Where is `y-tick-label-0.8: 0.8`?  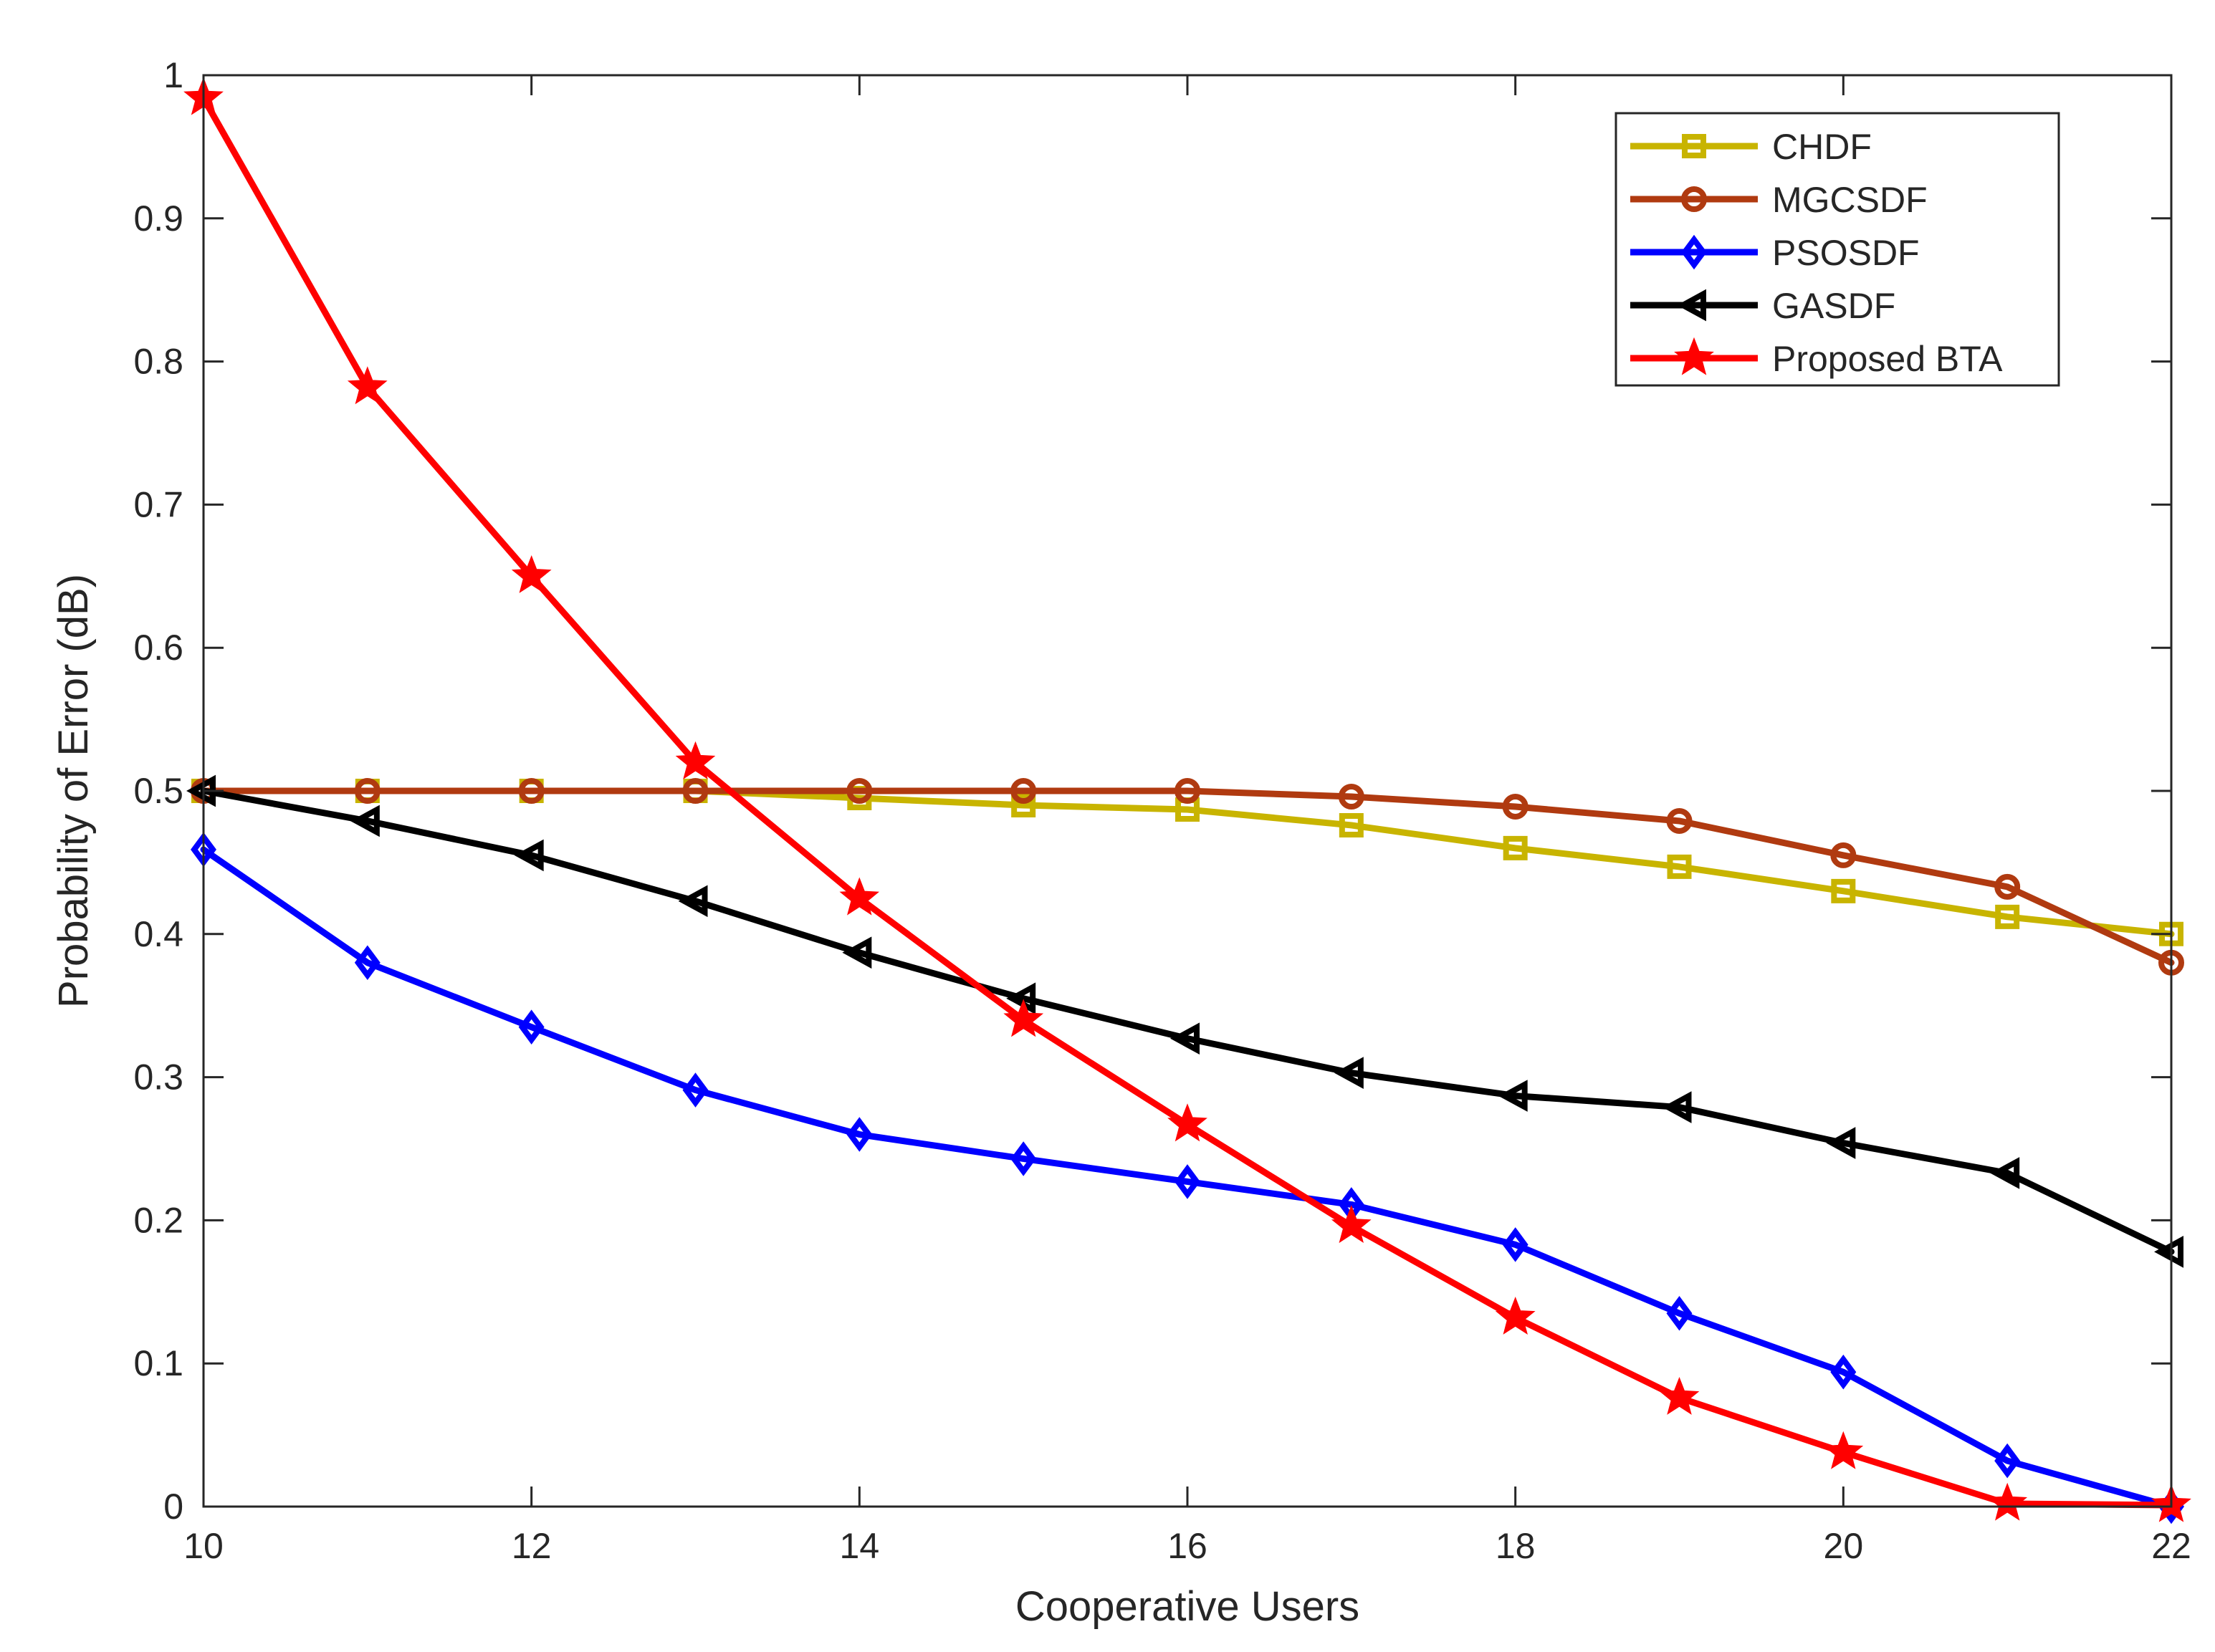
y-tick-label-0.8: 0.8 is located at coordinates (158, 362).